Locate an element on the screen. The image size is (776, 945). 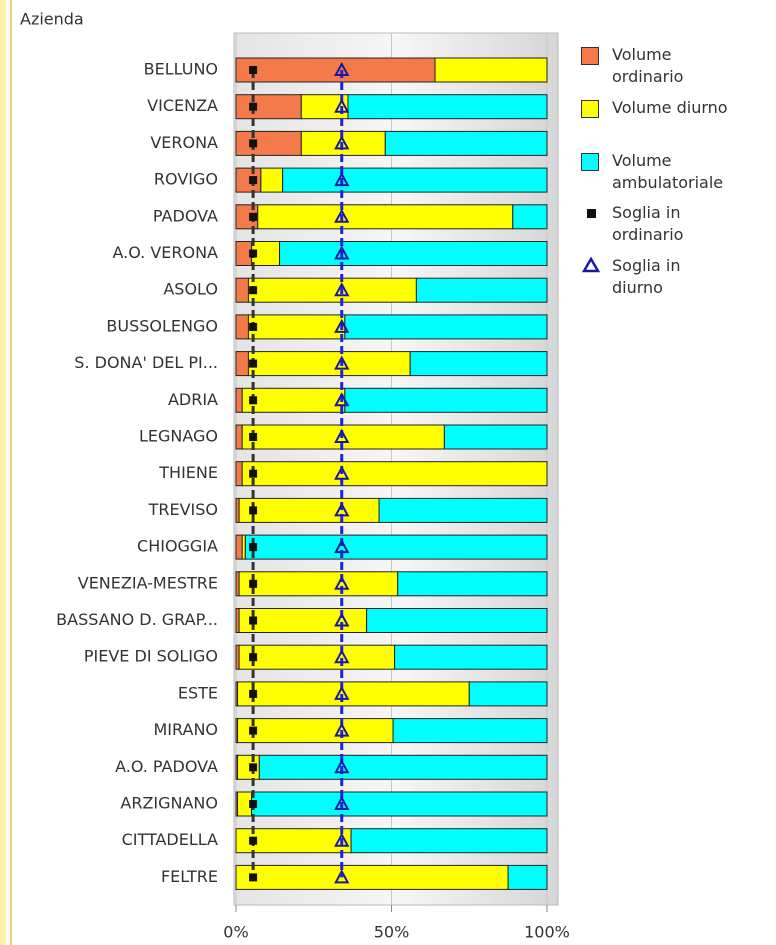
category-label: FELTRE is located at coordinates (189, 876).